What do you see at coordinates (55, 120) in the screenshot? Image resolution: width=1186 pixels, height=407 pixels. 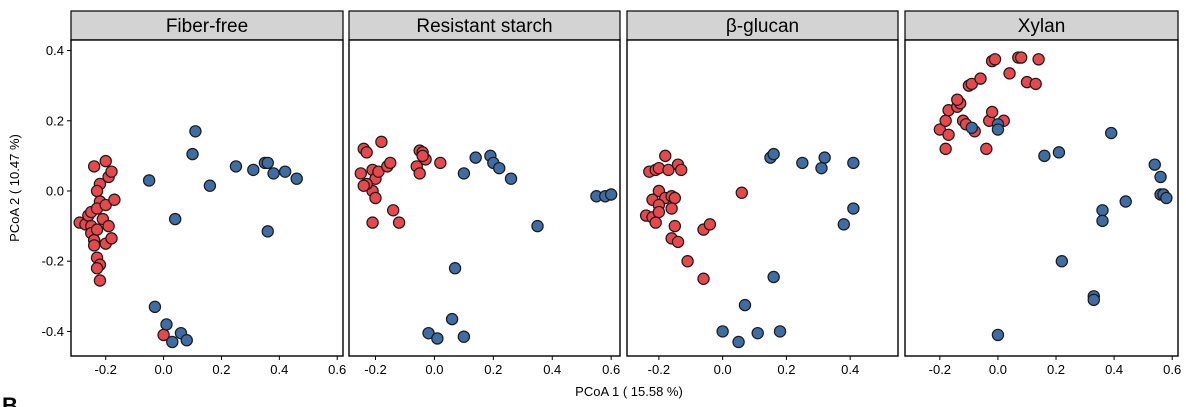 I see `y-tick-label: 0.2` at bounding box center [55, 120].